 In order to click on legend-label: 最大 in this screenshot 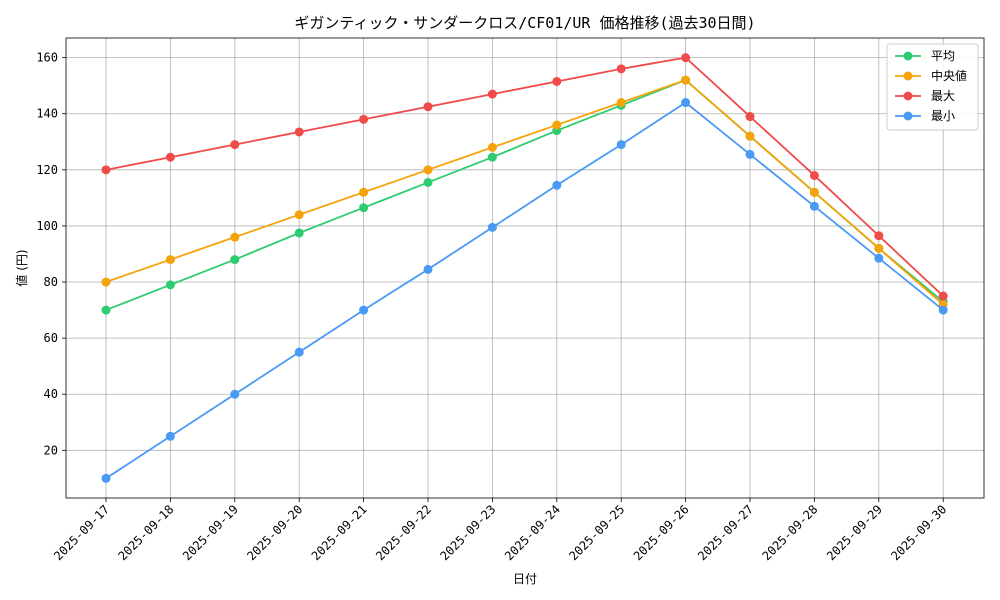, I will do `click(943, 96)`.